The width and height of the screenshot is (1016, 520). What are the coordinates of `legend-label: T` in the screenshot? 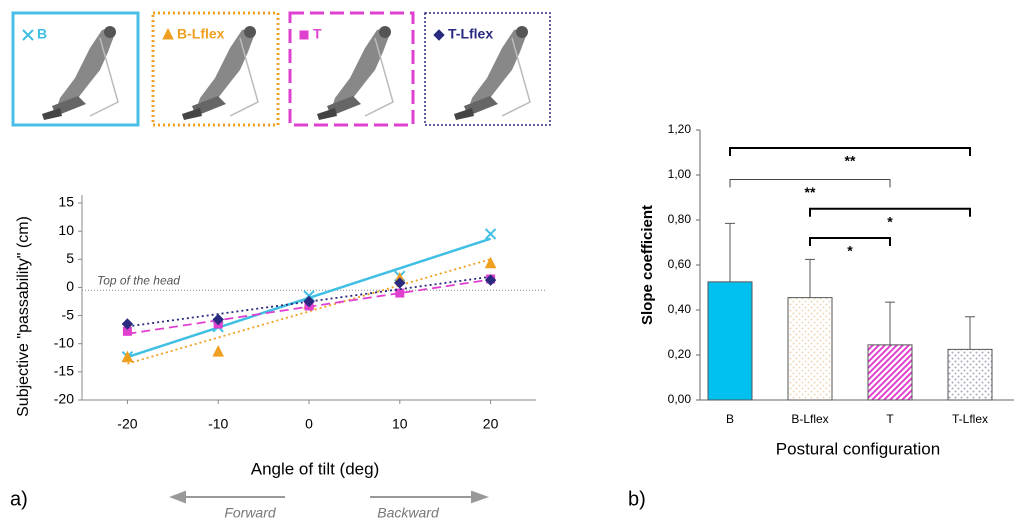 It's located at (317, 34).